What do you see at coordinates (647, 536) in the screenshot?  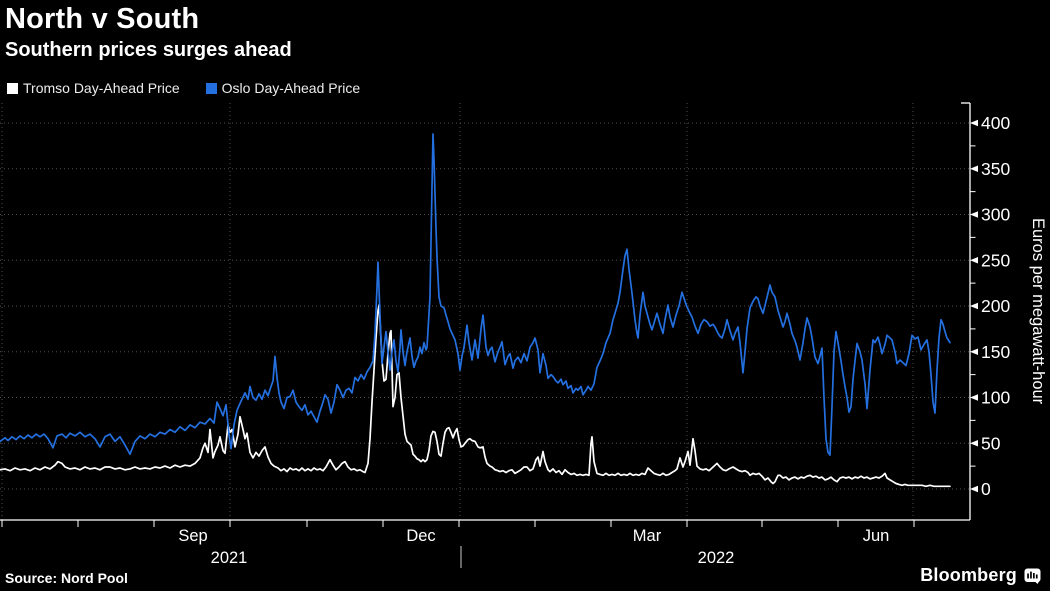 I see `x-axis-month-label: Mar` at bounding box center [647, 536].